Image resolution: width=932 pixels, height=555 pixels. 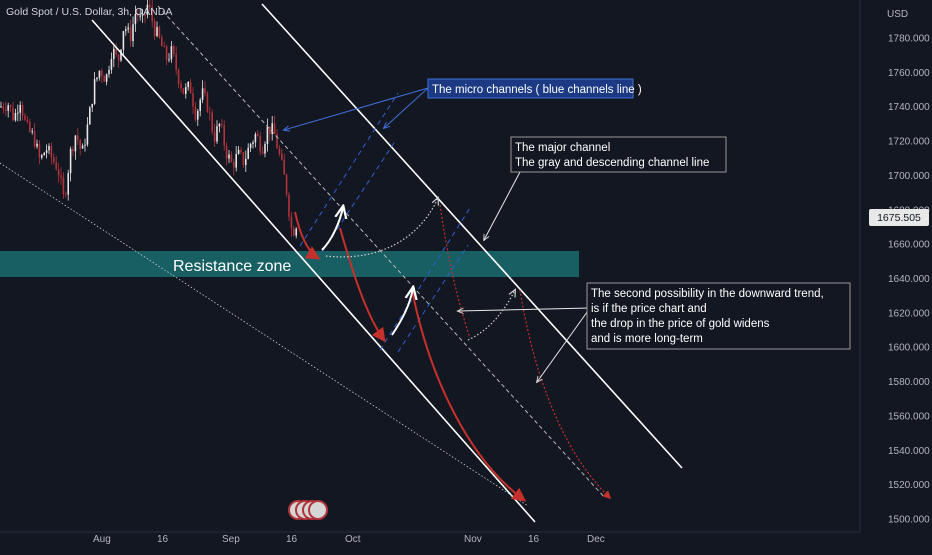 What do you see at coordinates (909, 416) in the screenshot?
I see `price-tick: 1560.000` at bounding box center [909, 416].